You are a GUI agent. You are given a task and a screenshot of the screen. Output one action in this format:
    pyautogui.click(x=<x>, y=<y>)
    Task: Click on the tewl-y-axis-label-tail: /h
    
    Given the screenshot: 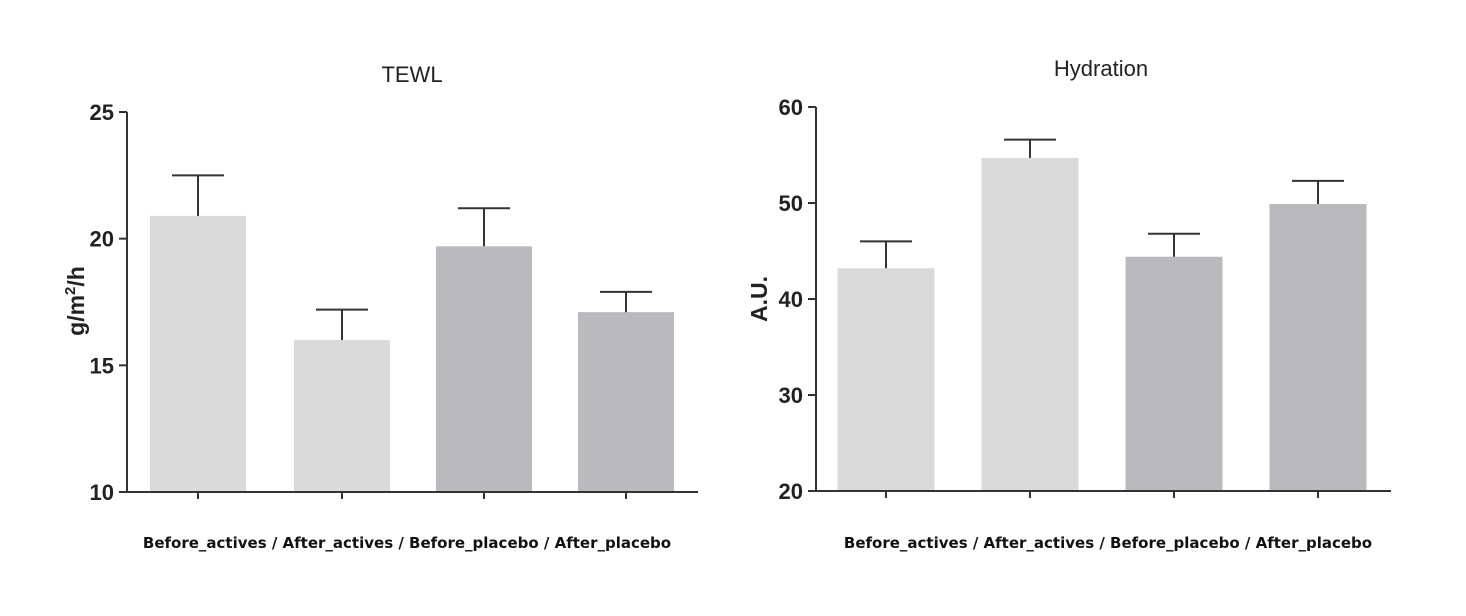 What is the action you would take?
    pyautogui.click(x=76, y=276)
    